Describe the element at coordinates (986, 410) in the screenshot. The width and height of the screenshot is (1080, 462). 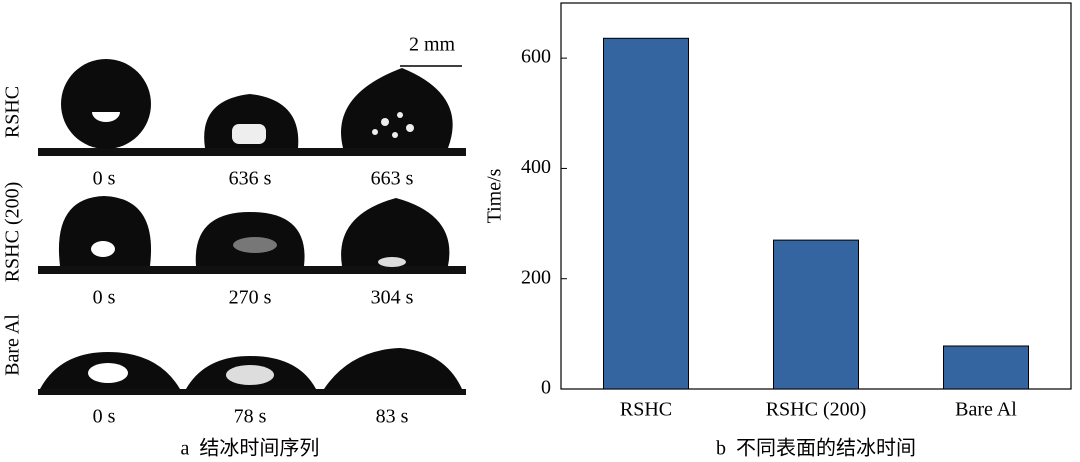
I see `x-tick-label: Bare Al` at that location.